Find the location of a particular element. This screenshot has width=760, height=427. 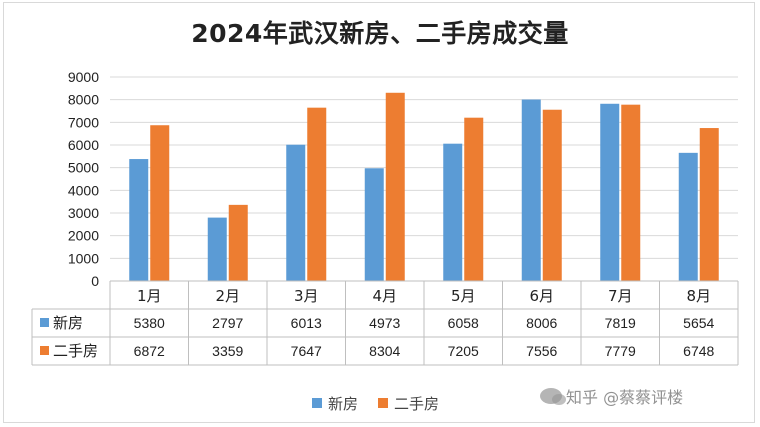

data-label-resale-3: 7647 is located at coordinates (306, 351).